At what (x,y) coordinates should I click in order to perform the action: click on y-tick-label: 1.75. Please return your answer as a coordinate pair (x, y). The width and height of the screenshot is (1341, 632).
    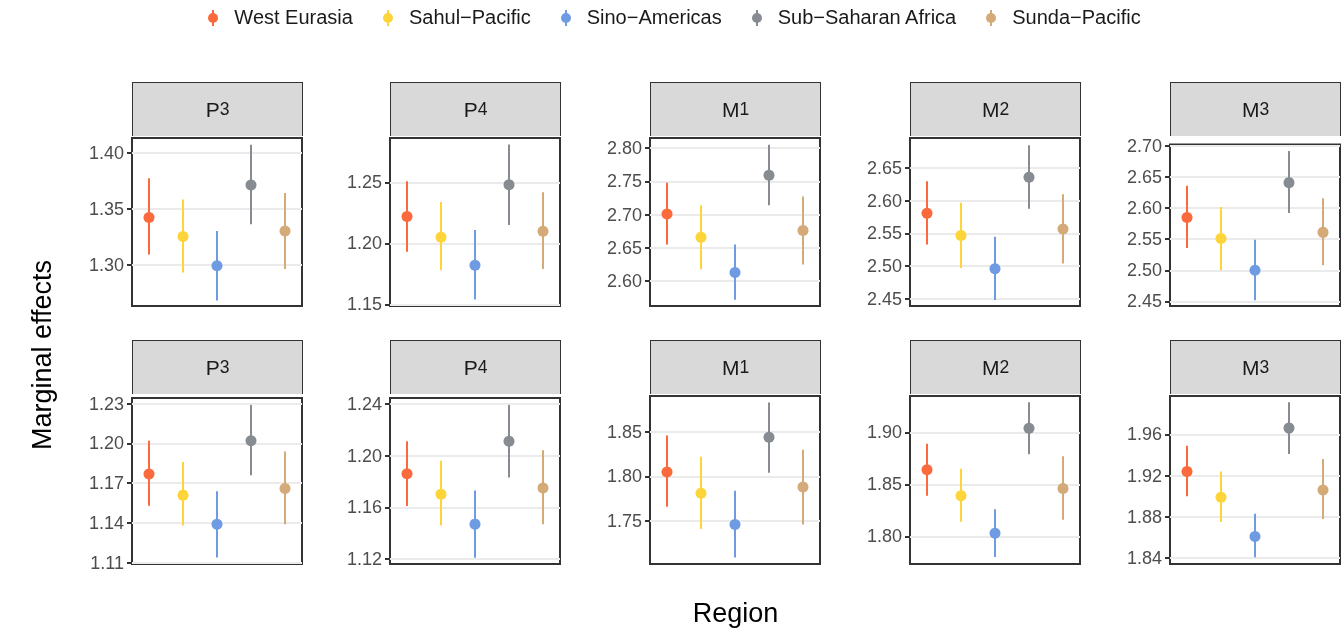
    Looking at the image, I should click on (624, 520).